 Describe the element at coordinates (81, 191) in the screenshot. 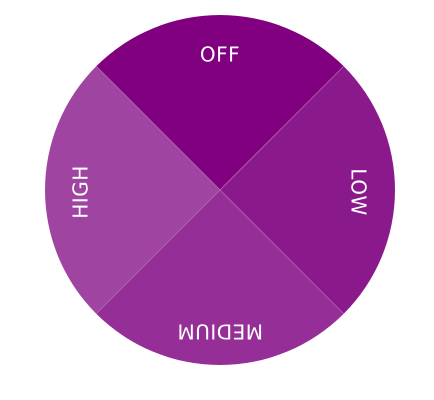

I see `dial-label-high: HIGH` at that location.